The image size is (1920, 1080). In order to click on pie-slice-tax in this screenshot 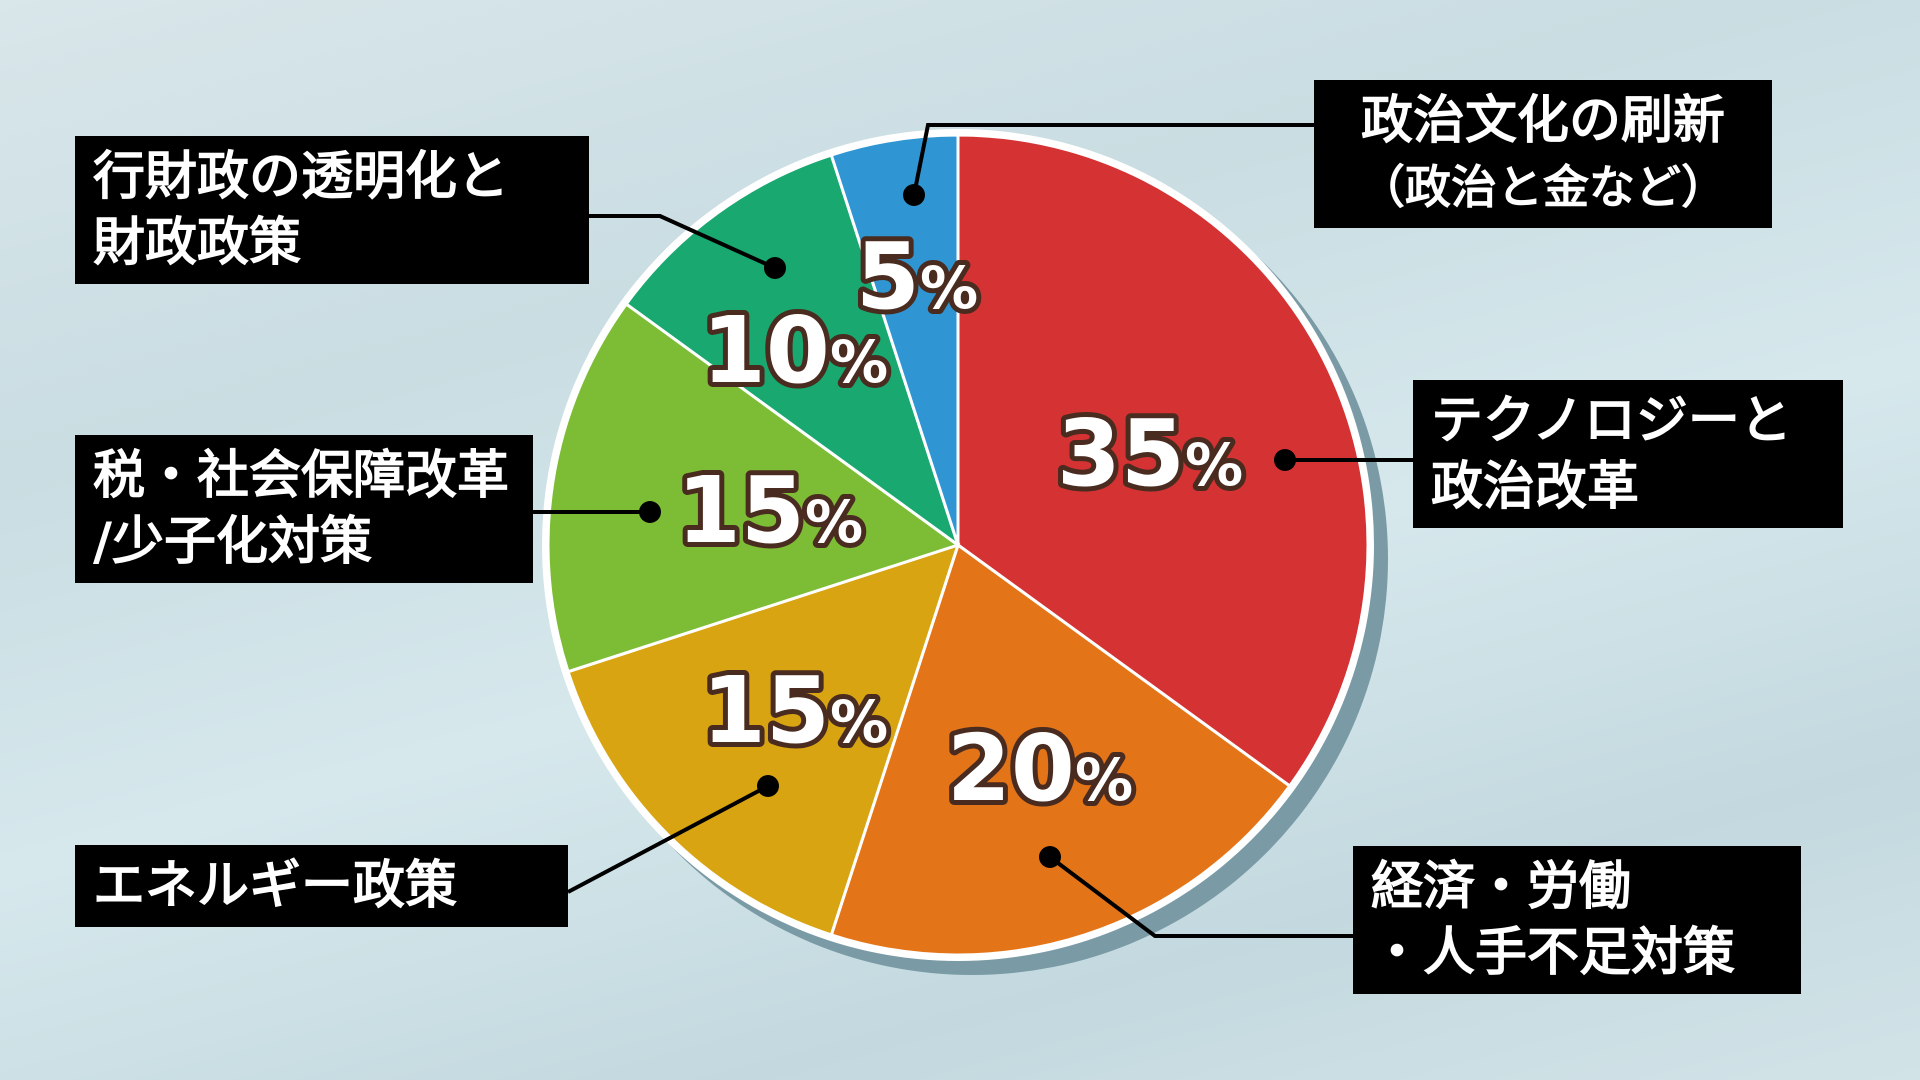, I will do `click(754, 487)`.